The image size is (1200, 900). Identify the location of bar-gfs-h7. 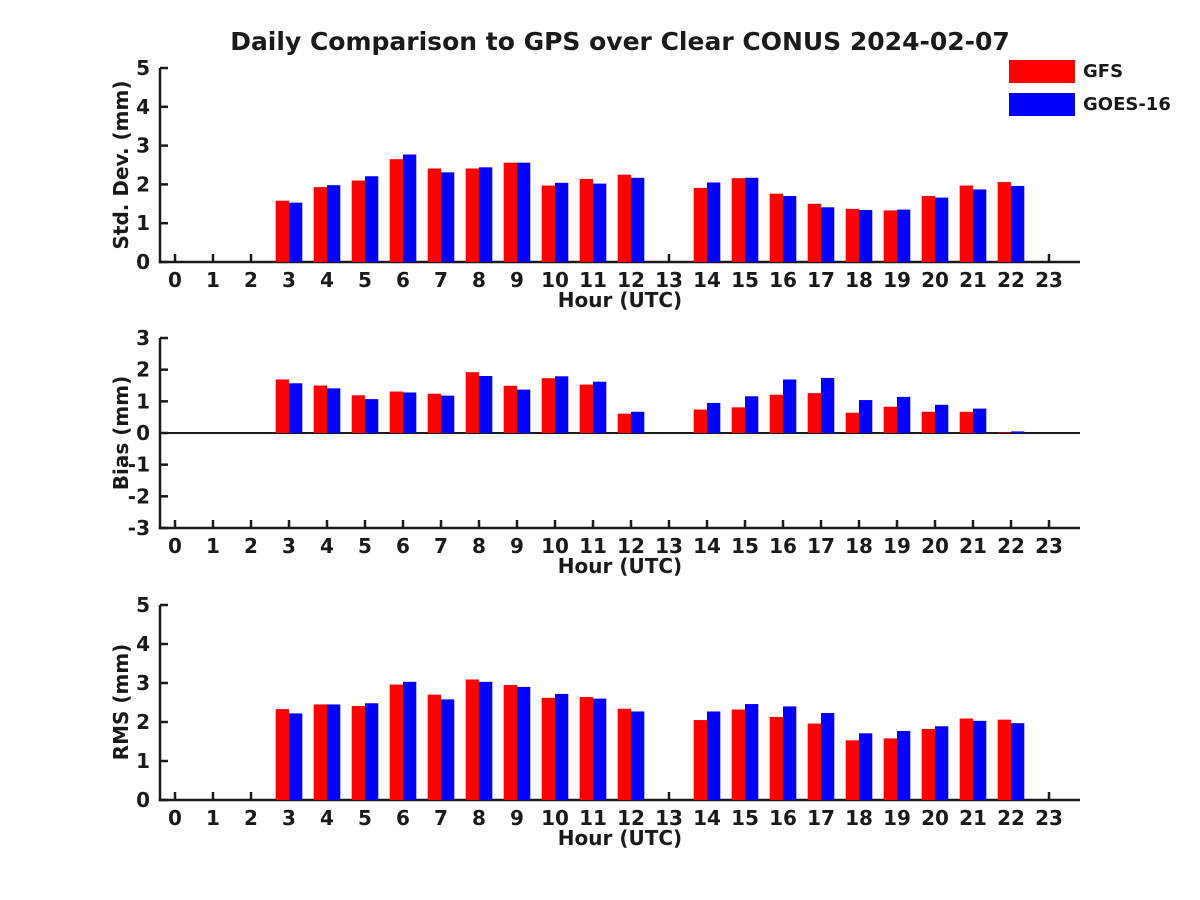
(434, 413).